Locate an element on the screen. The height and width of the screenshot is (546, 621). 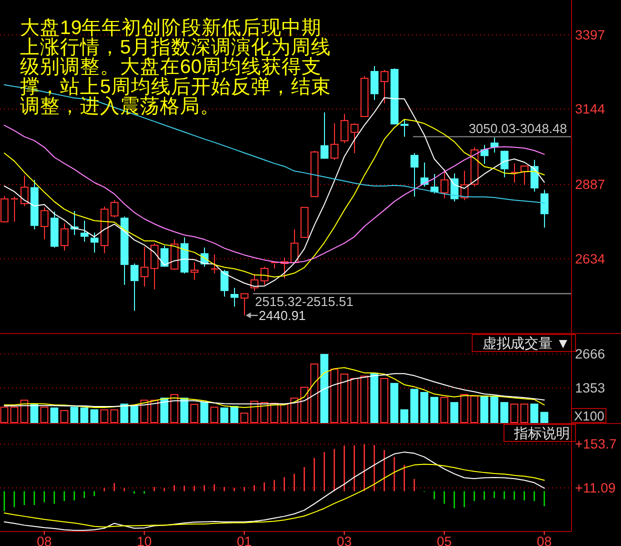
ylabel: X100 is located at coordinates (588, 416).